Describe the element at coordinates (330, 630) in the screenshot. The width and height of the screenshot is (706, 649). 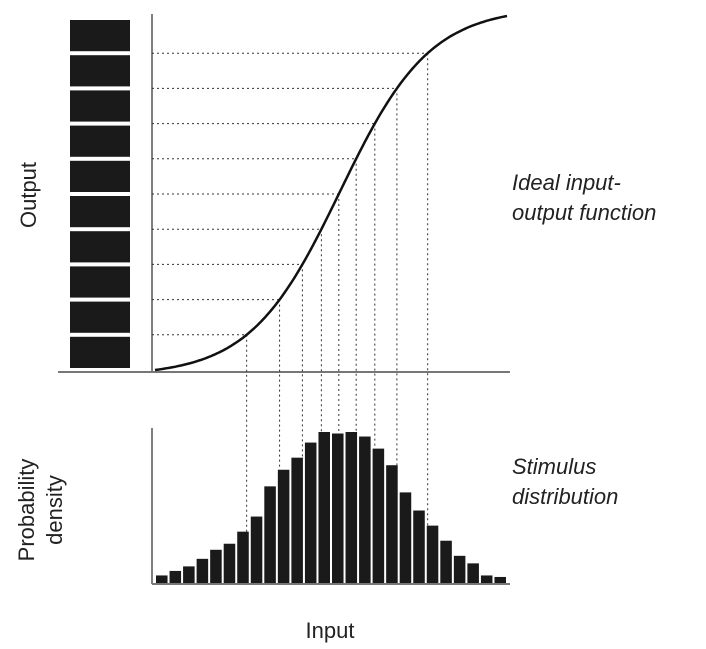
I see `input-label: Input` at that location.